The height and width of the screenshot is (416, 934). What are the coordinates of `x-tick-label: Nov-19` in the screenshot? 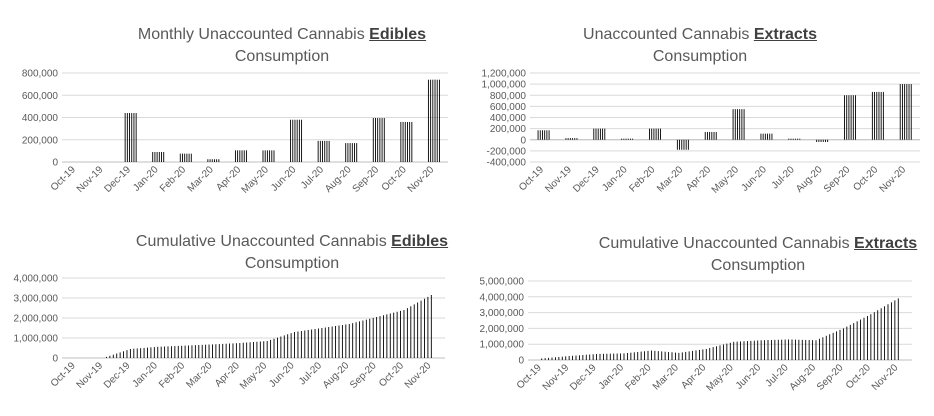 It's located at (556, 377).